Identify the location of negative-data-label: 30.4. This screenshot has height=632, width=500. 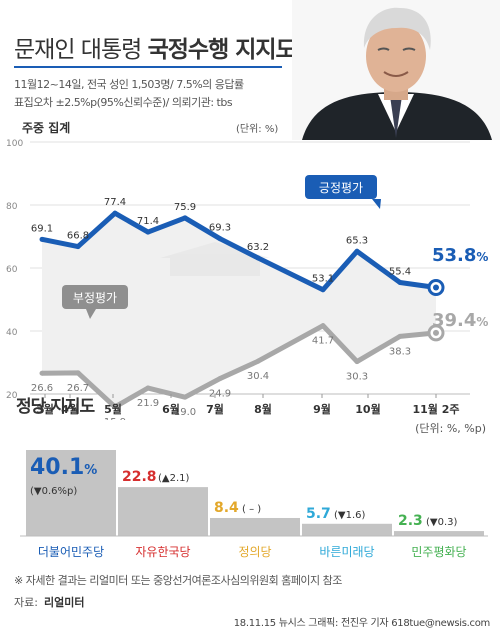
(258, 376).